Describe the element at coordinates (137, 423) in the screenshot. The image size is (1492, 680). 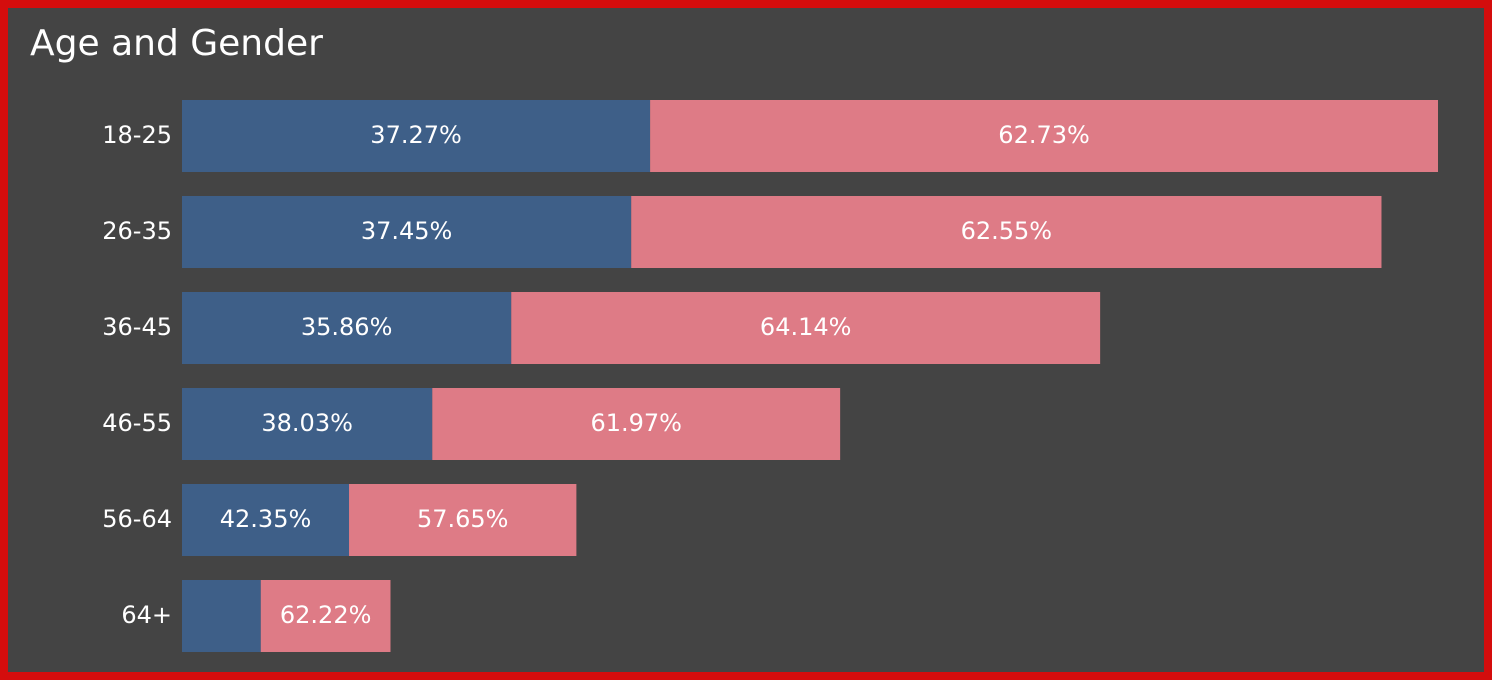
I see `y-tick-label: 46-55` at that location.